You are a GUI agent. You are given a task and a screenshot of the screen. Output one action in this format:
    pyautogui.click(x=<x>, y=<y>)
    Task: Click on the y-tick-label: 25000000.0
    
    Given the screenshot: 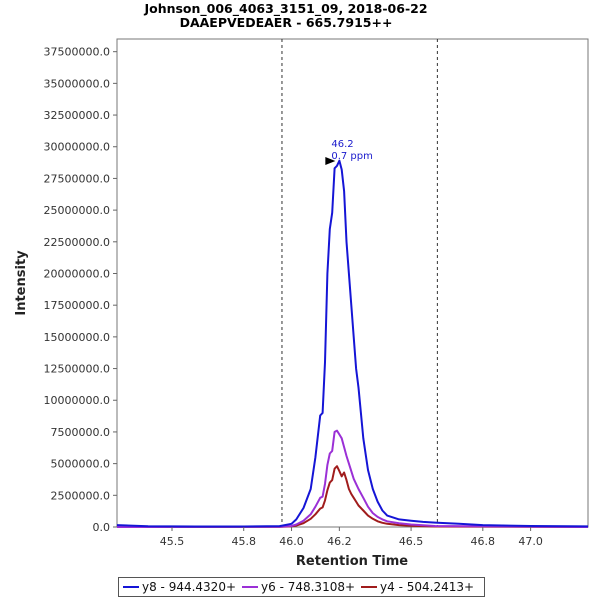 What is the action you would take?
    pyautogui.click(x=77, y=210)
    